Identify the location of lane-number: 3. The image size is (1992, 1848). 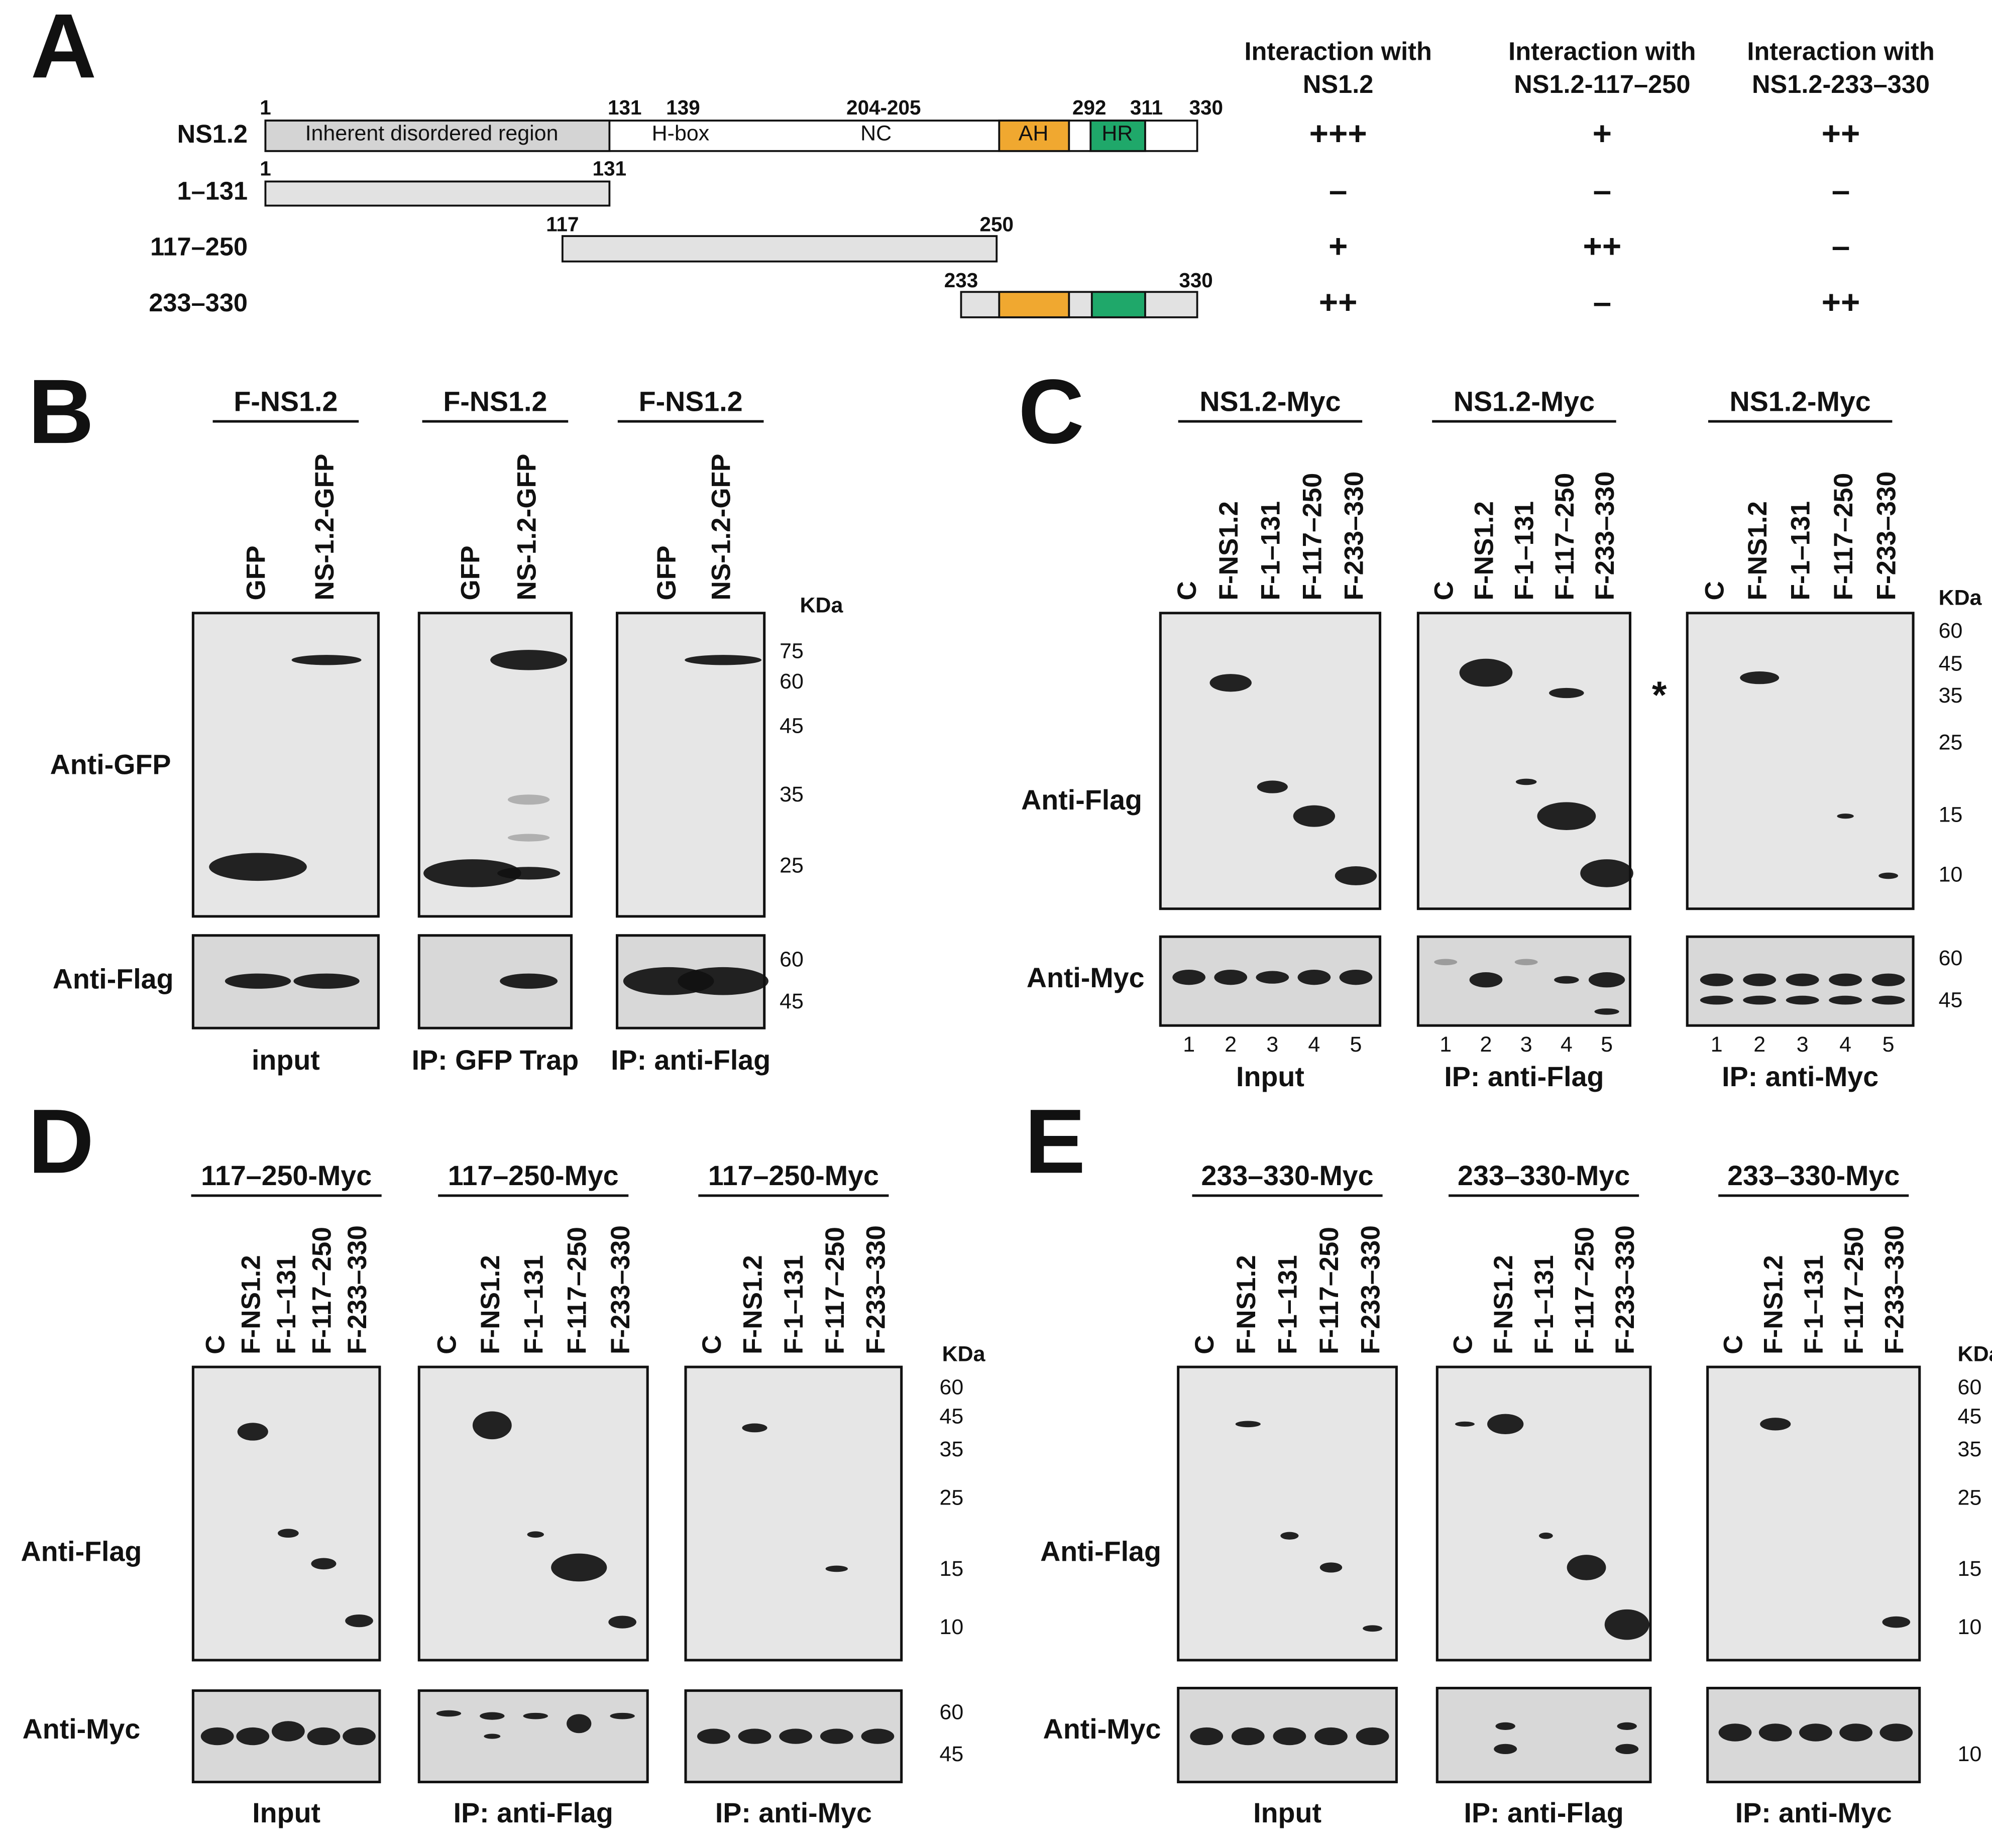
(1803, 1045).